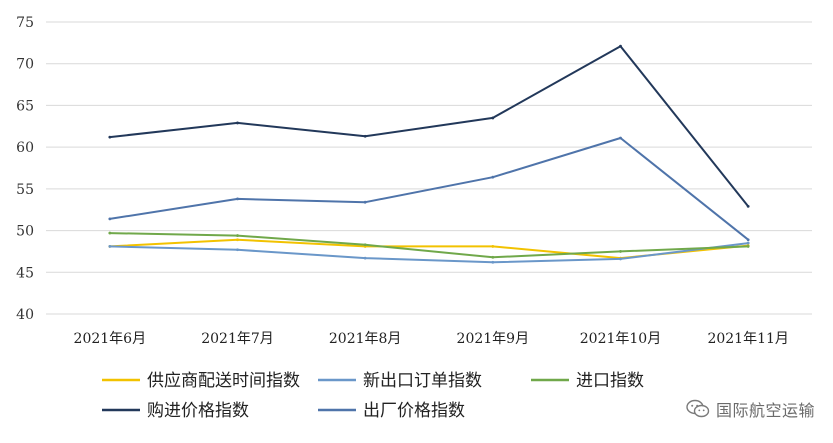  I want to click on legend-item: 供应商配送时间指数, so click(201, 381).